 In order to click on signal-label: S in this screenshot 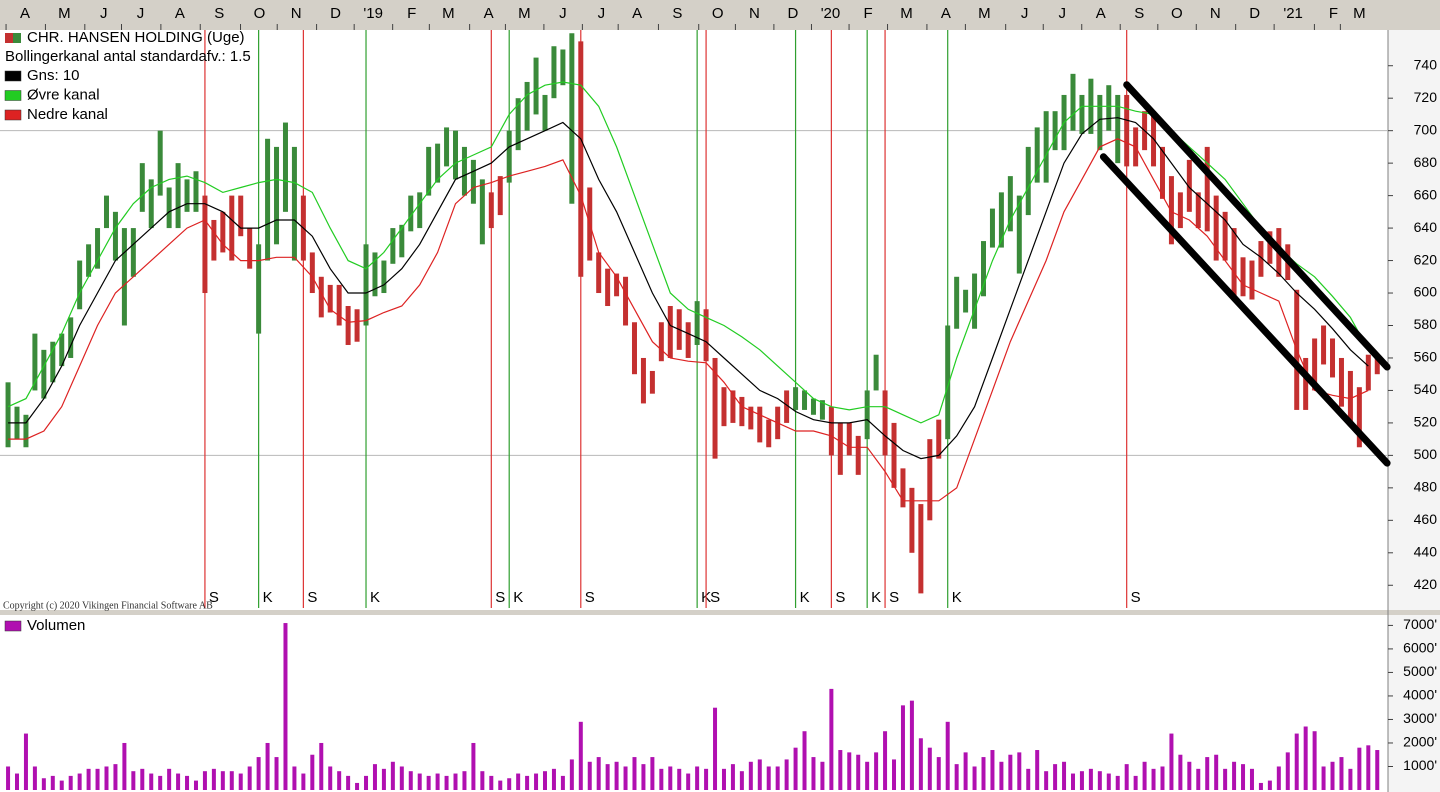, I will do `click(590, 597)`.